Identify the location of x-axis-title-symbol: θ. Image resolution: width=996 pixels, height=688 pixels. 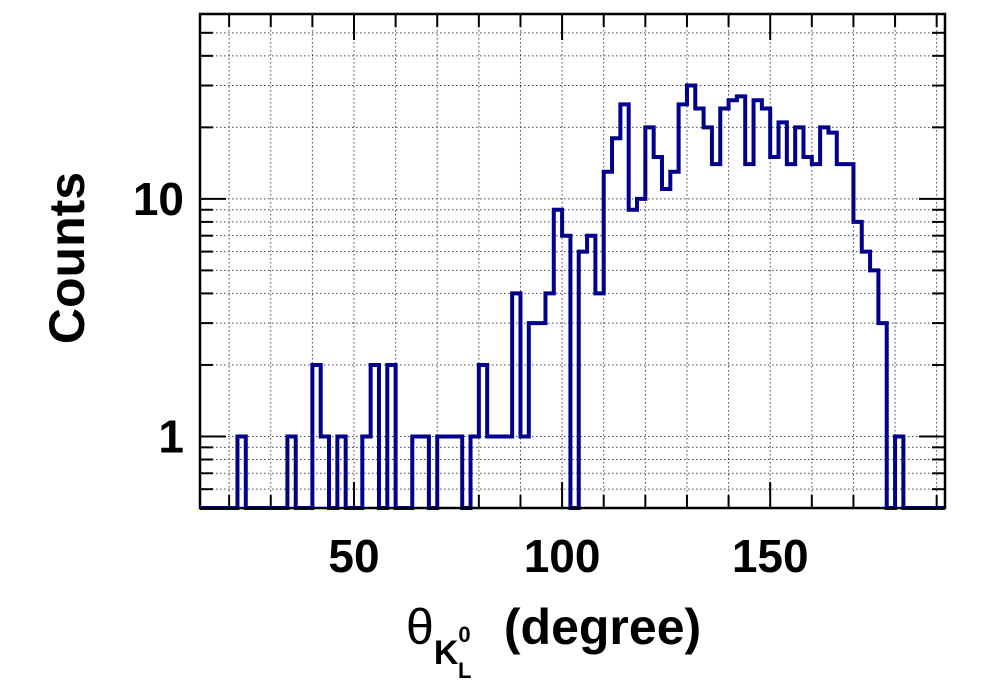
(420, 627).